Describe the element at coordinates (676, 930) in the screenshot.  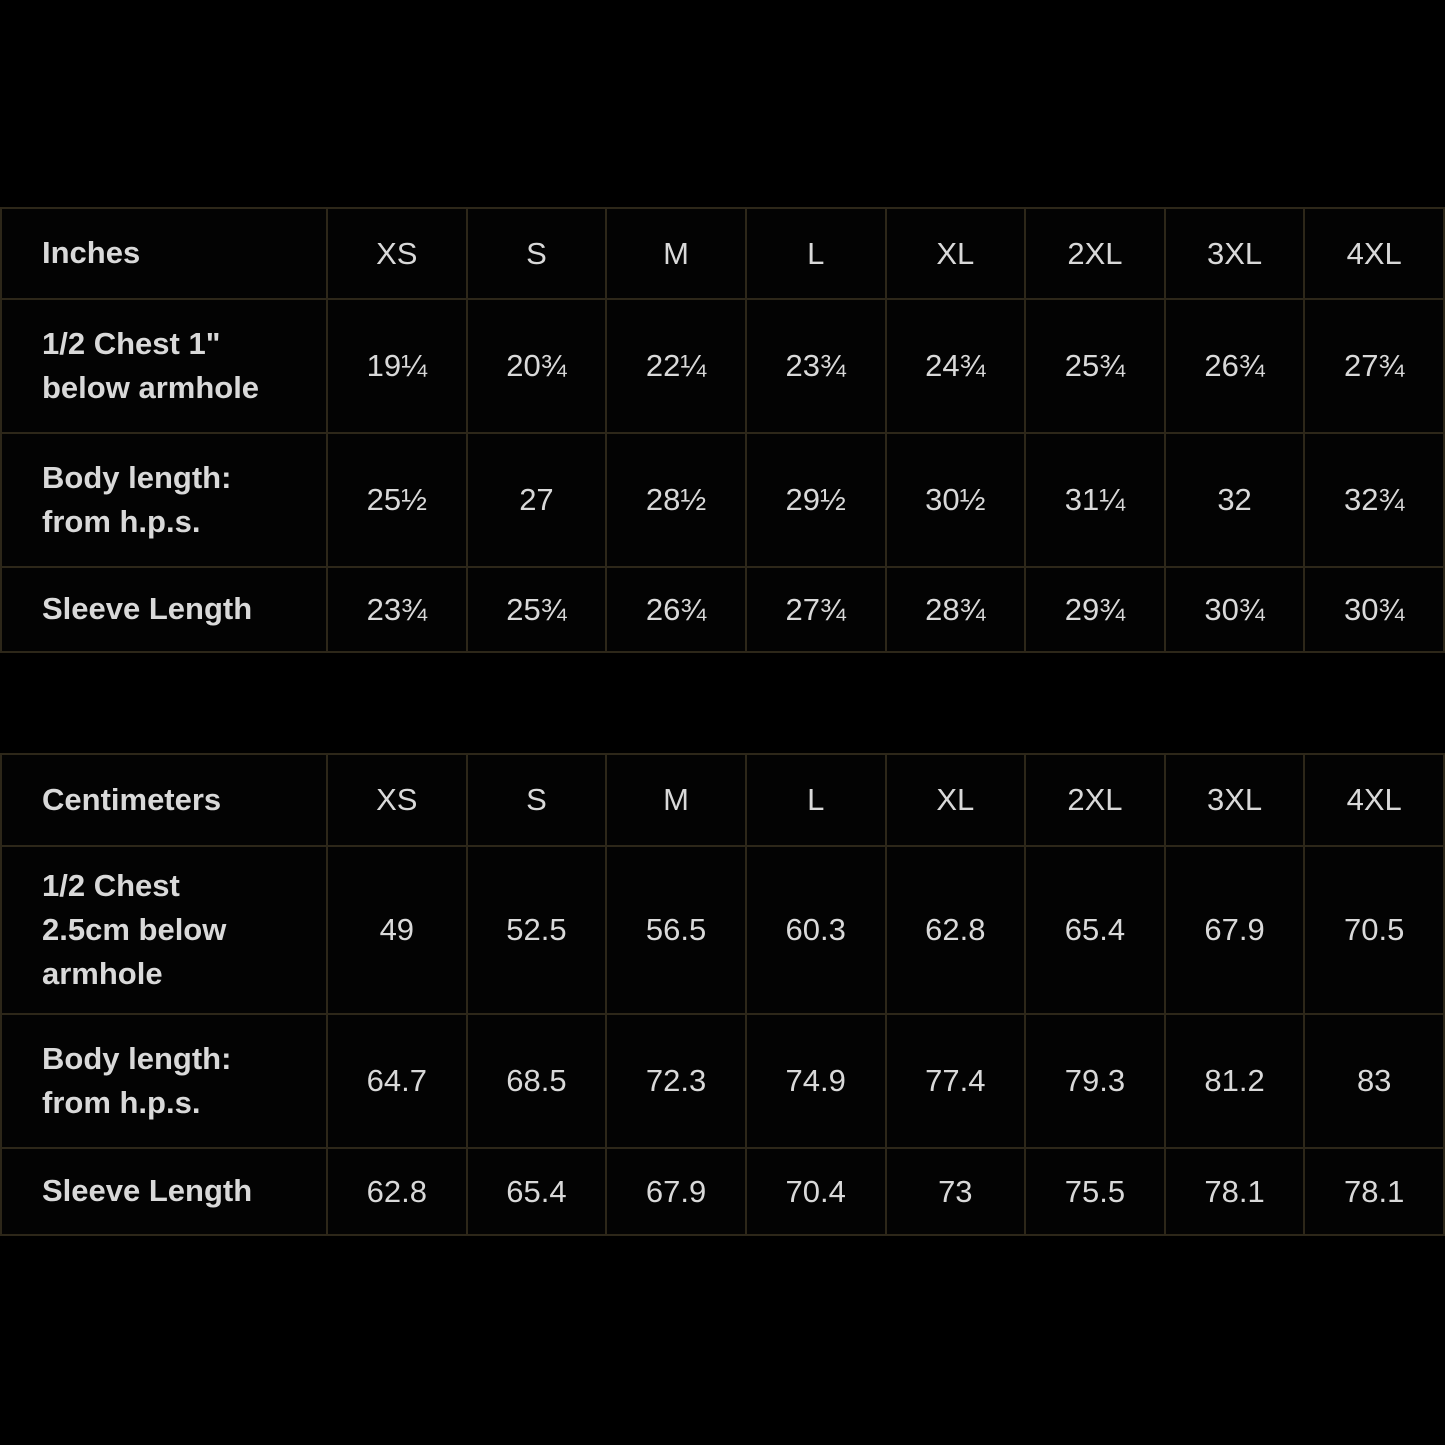
I see `value-cell: 56.5` at that location.